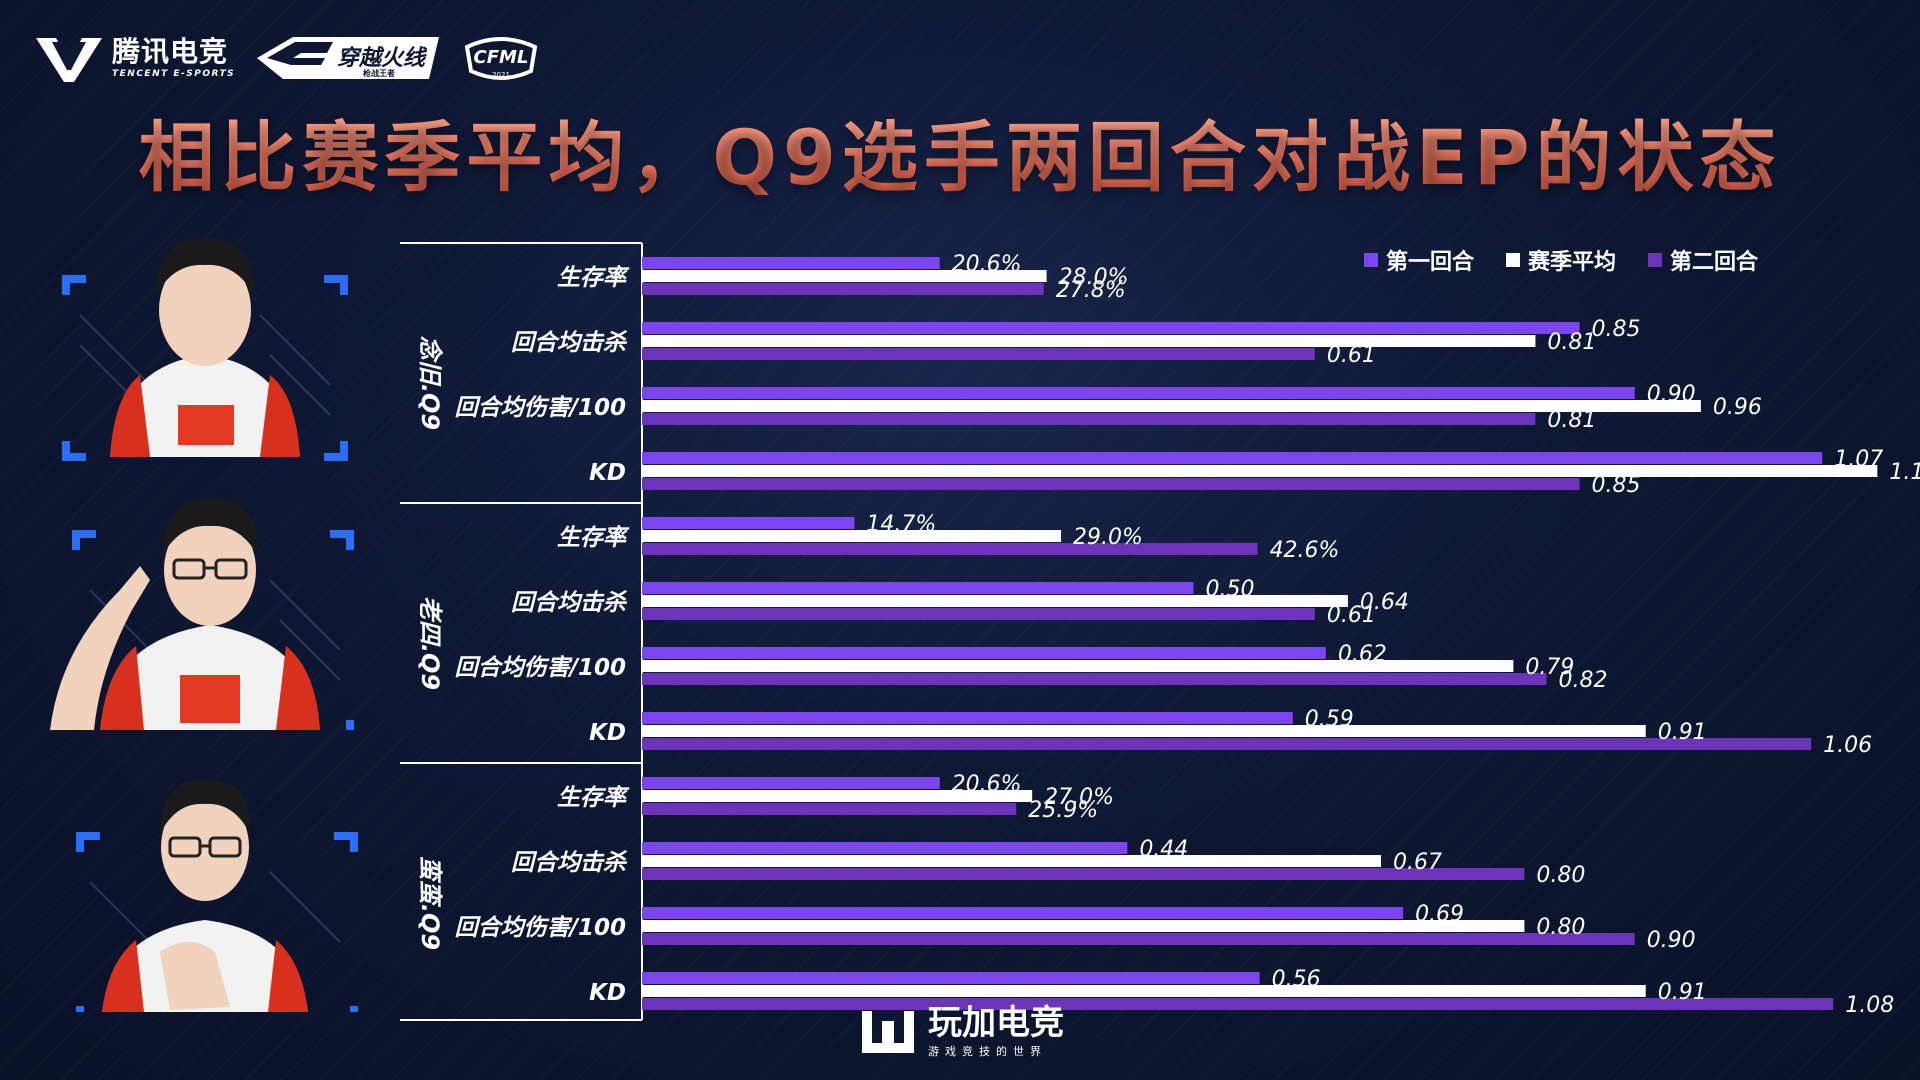 The height and width of the screenshot is (1080, 1920). Describe the element at coordinates (1430, 262) in the screenshot. I see `legend-label-round1: 第一回合` at that location.